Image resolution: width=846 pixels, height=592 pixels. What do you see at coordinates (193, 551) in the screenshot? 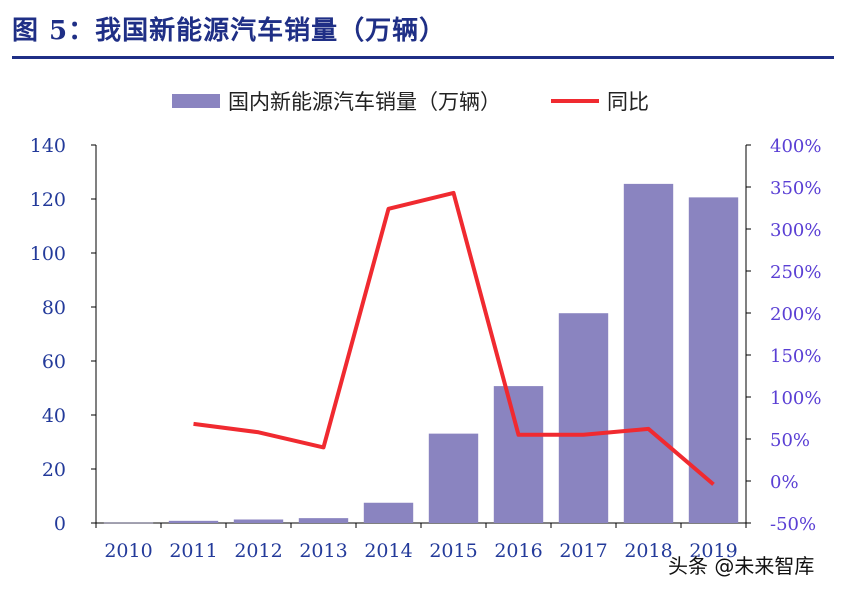
I see `x-tick-label: 2011` at bounding box center [193, 551].